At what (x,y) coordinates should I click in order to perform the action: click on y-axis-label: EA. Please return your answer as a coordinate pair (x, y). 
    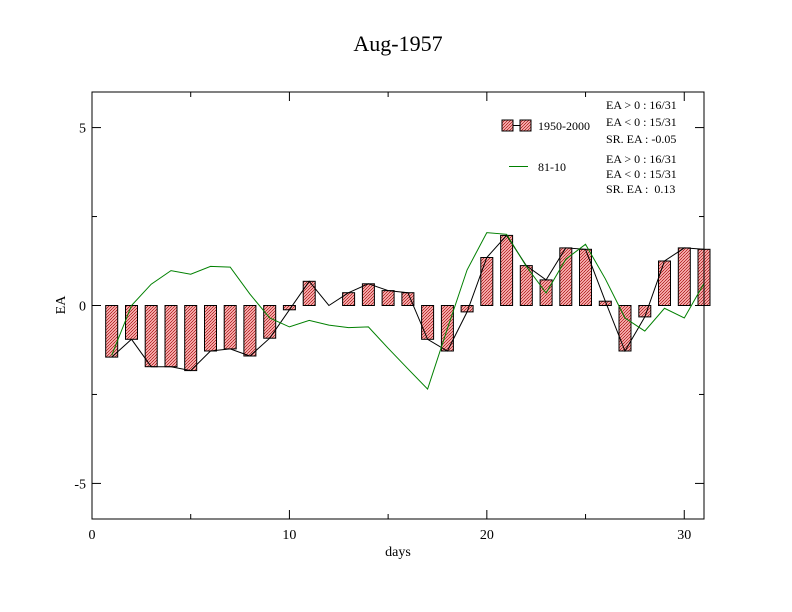
    Looking at the image, I should click on (61, 305).